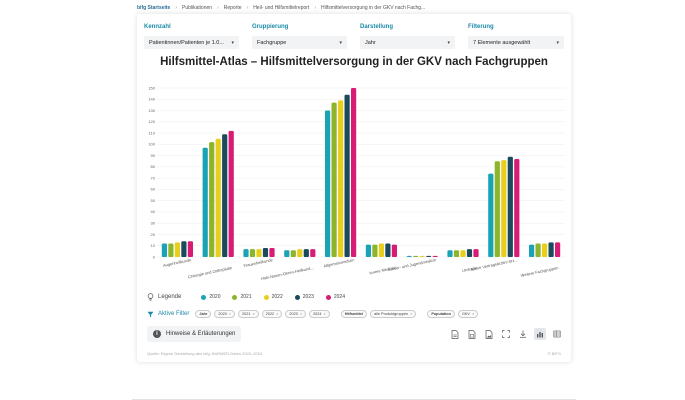 The height and width of the screenshot is (400, 685). I want to click on darstellung-select: Jahr ▾, so click(407, 42).